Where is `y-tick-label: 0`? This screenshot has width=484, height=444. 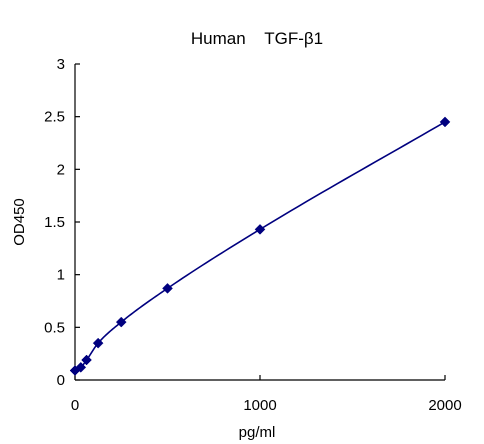
y-tick-label: 0 is located at coordinates (61, 380).